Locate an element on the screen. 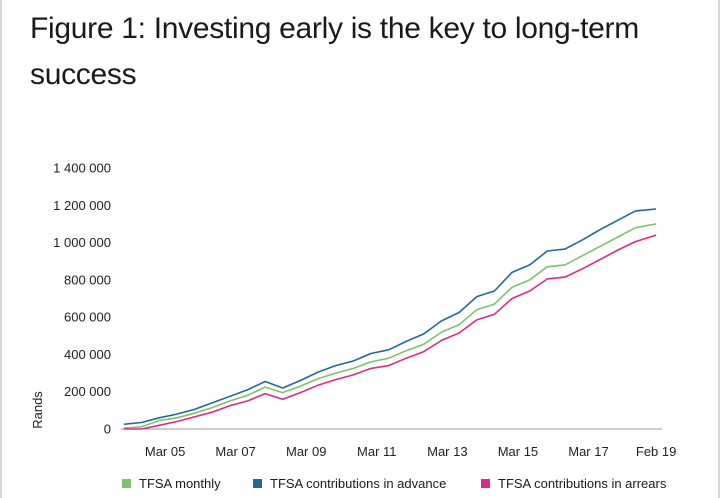 Image resolution: width=720 pixels, height=498 pixels. y-tick-label: 200 000 is located at coordinates (87, 391).